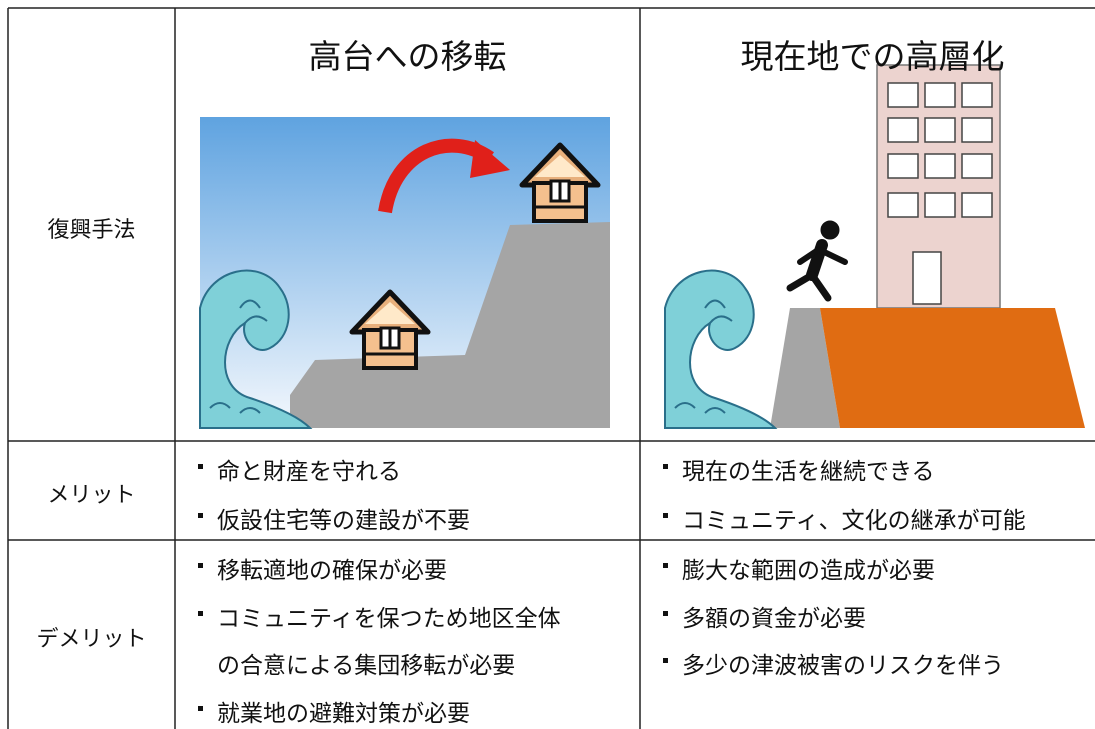 The width and height of the screenshot is (1095, 729). I want to click on row-label: デメリット, so click(91, 639).